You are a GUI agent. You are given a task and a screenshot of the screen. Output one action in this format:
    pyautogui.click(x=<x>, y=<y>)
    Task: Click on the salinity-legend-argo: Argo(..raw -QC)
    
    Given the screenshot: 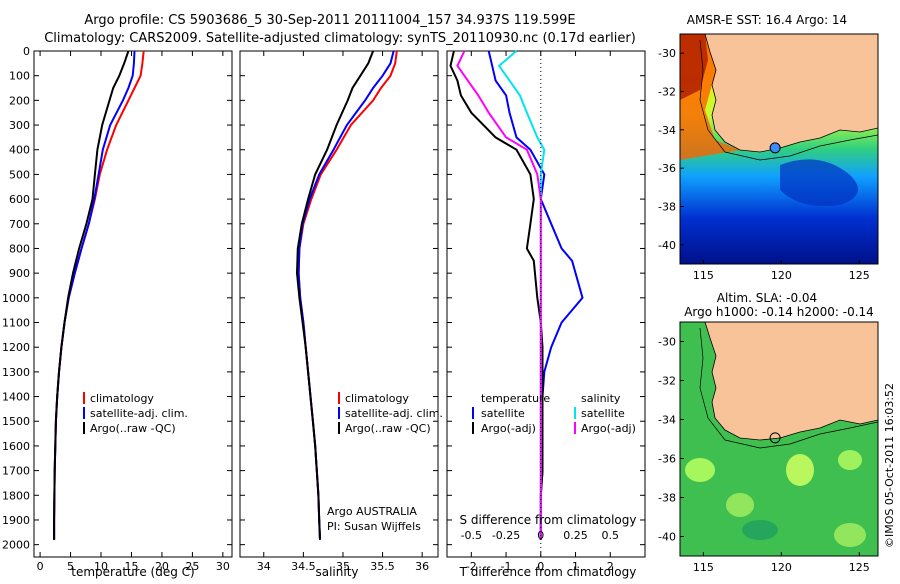 What is the action you would take?
    pyautogui.click(x=388, y=428)
    